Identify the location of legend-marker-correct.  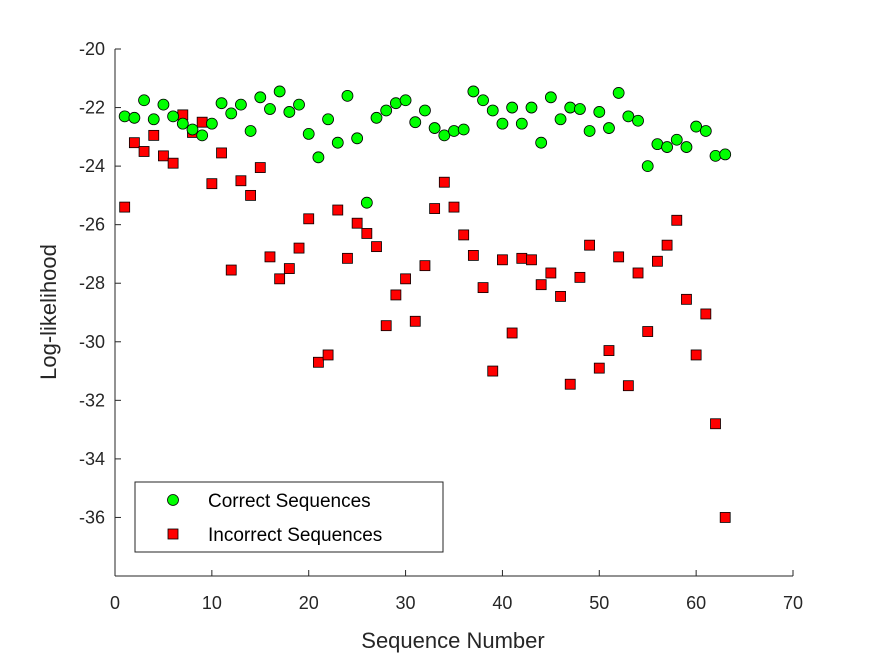
(173, 500).